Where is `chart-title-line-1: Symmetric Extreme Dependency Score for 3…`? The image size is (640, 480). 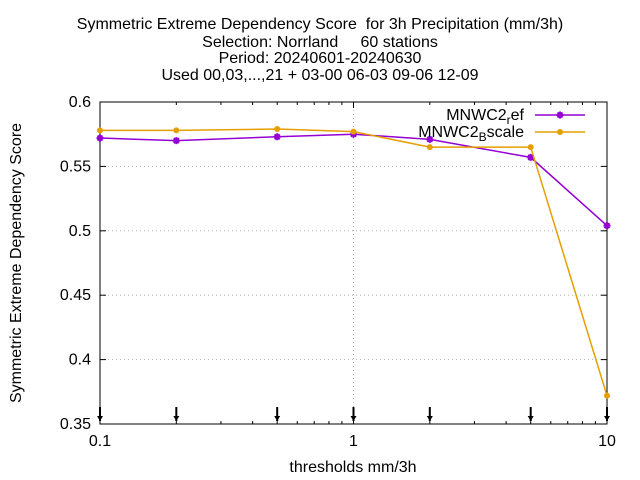 chart-title-line-1: Symmetric Extreme Dependency Score for 3… is located at coordinates (320, 24).